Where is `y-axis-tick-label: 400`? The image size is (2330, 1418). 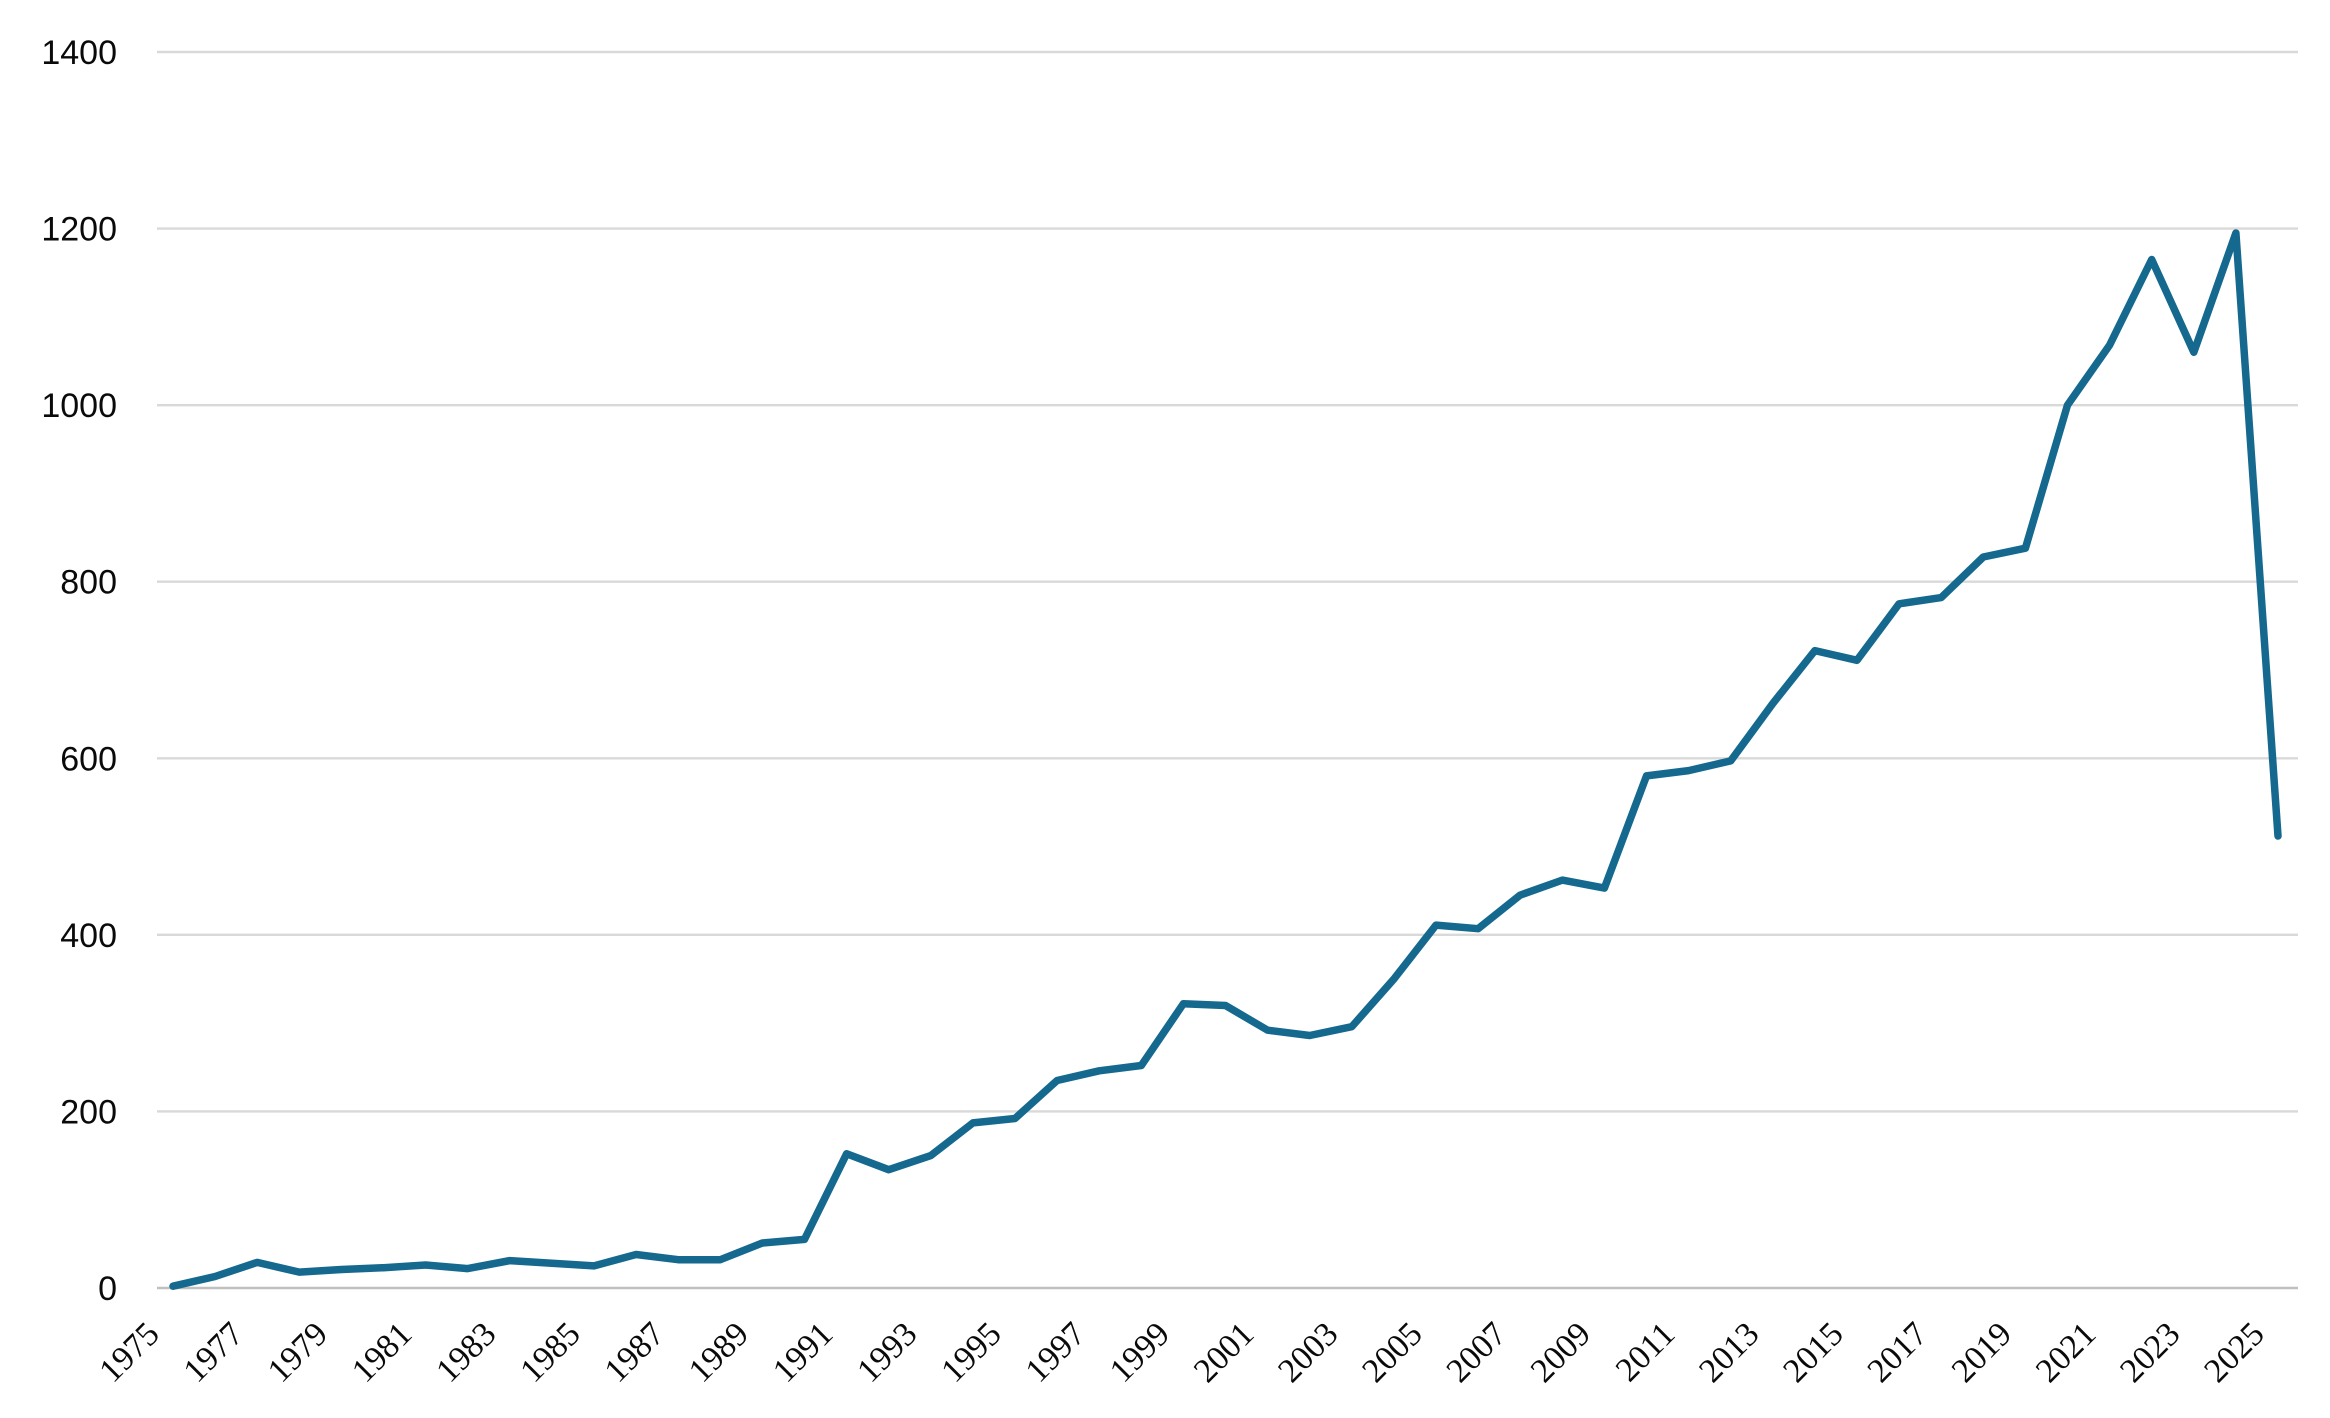 y-axis-tick-label: 400 is located at coordinates (88, 936).